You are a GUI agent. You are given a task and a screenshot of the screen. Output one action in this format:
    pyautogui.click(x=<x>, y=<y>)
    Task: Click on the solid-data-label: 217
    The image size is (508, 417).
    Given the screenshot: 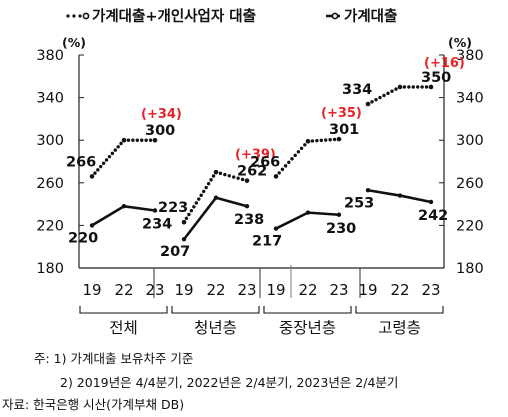 What is the action you would take?
    pyautogui.click(x=267, y=242)
    